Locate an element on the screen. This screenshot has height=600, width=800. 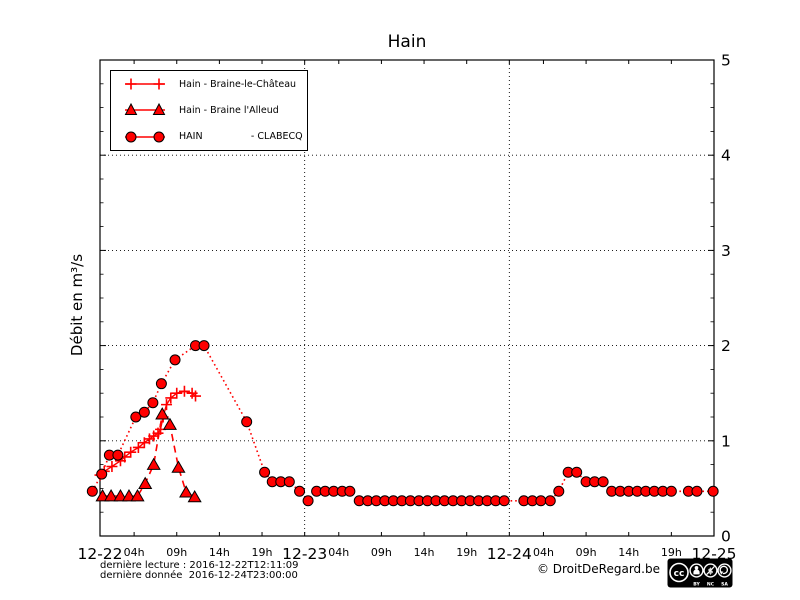
cc-by-nc-sa-license-badge: cc BY $ NC SA is located at coordinates (700, 573).